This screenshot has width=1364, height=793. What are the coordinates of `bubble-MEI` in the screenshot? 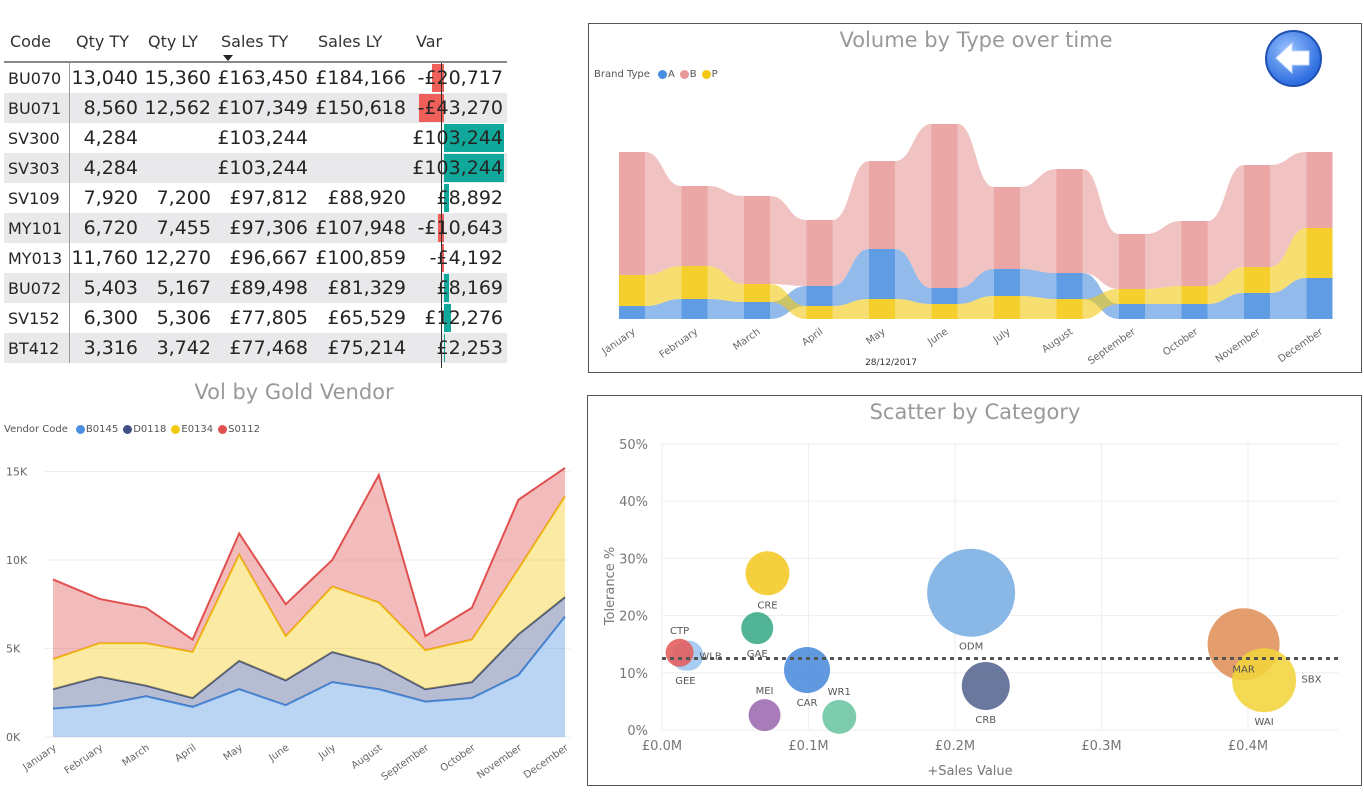 It's located at (764, 715).